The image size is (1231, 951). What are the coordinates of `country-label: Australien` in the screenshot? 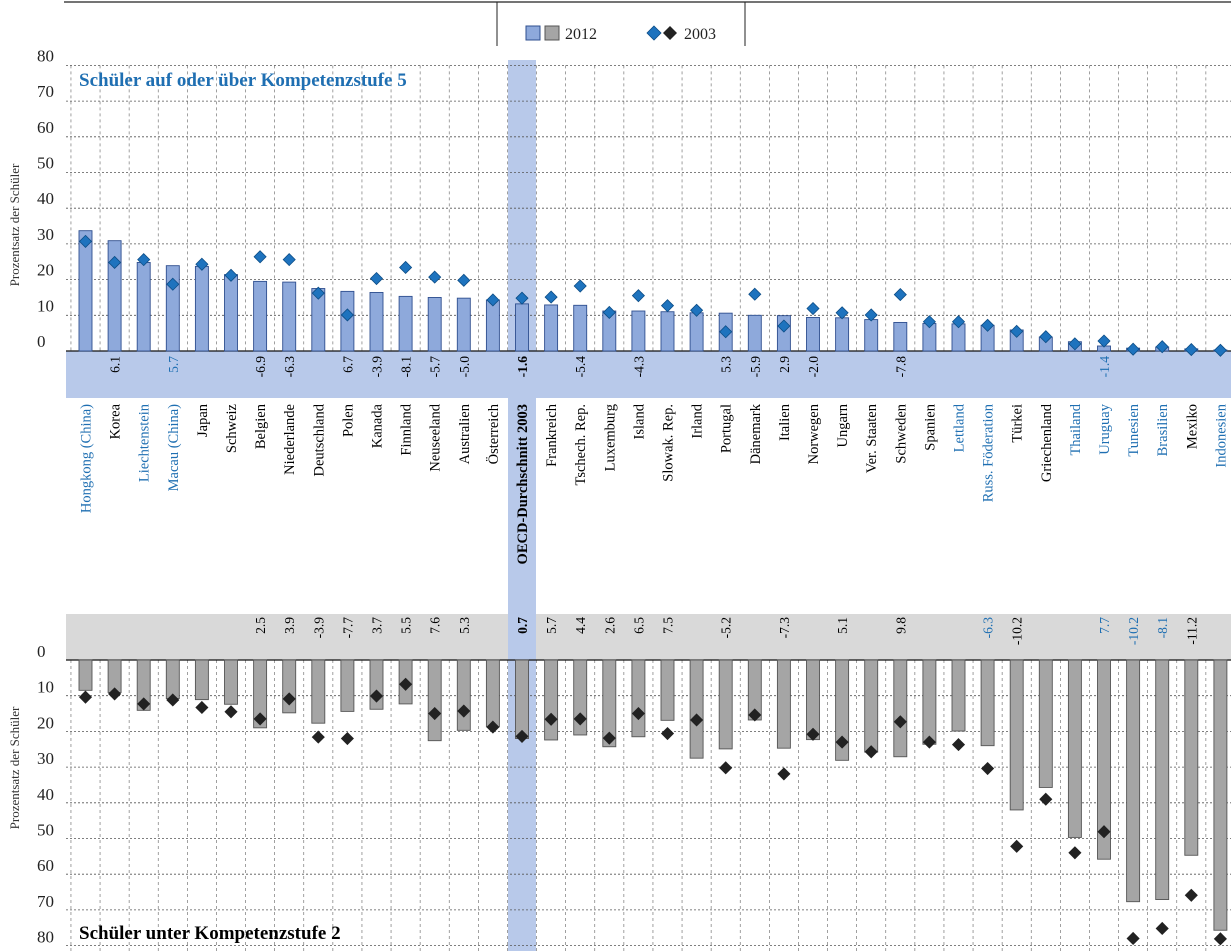 It's located at (465, 433).